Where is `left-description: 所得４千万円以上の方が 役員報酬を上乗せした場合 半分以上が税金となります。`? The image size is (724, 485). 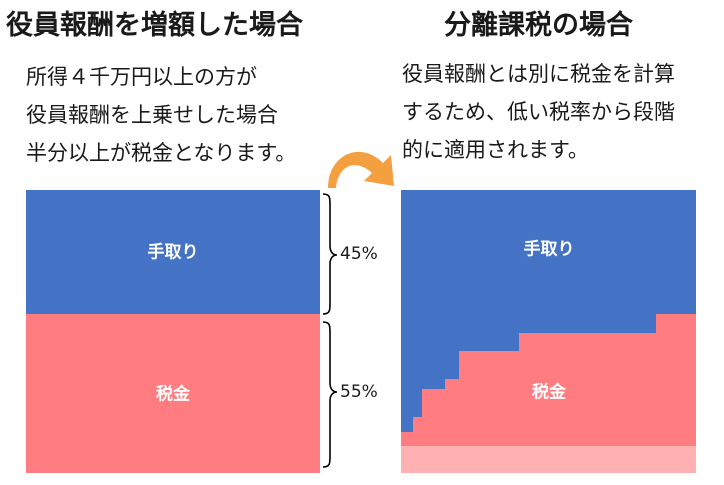 left-description: 所得４千万円以上の方が 役員報酬を上乗せした場合 半分以上が税金となります。 is located at coordinates (161, 115).